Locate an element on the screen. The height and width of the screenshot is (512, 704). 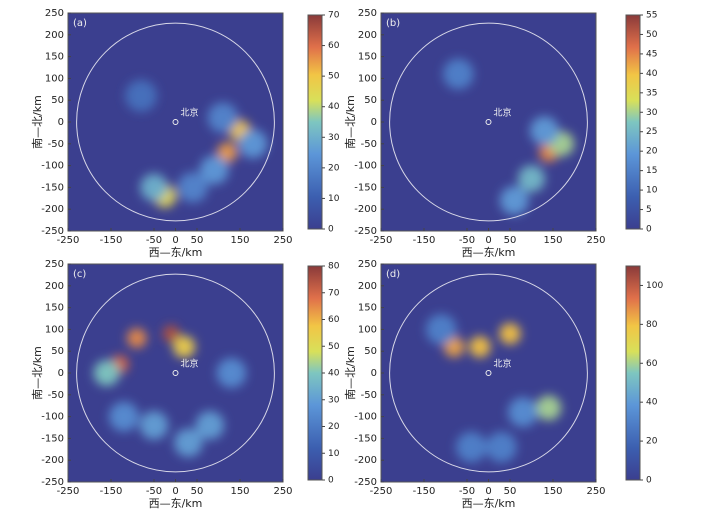
colorbar-tick-label: 5 is located at coordinates (649, 210).